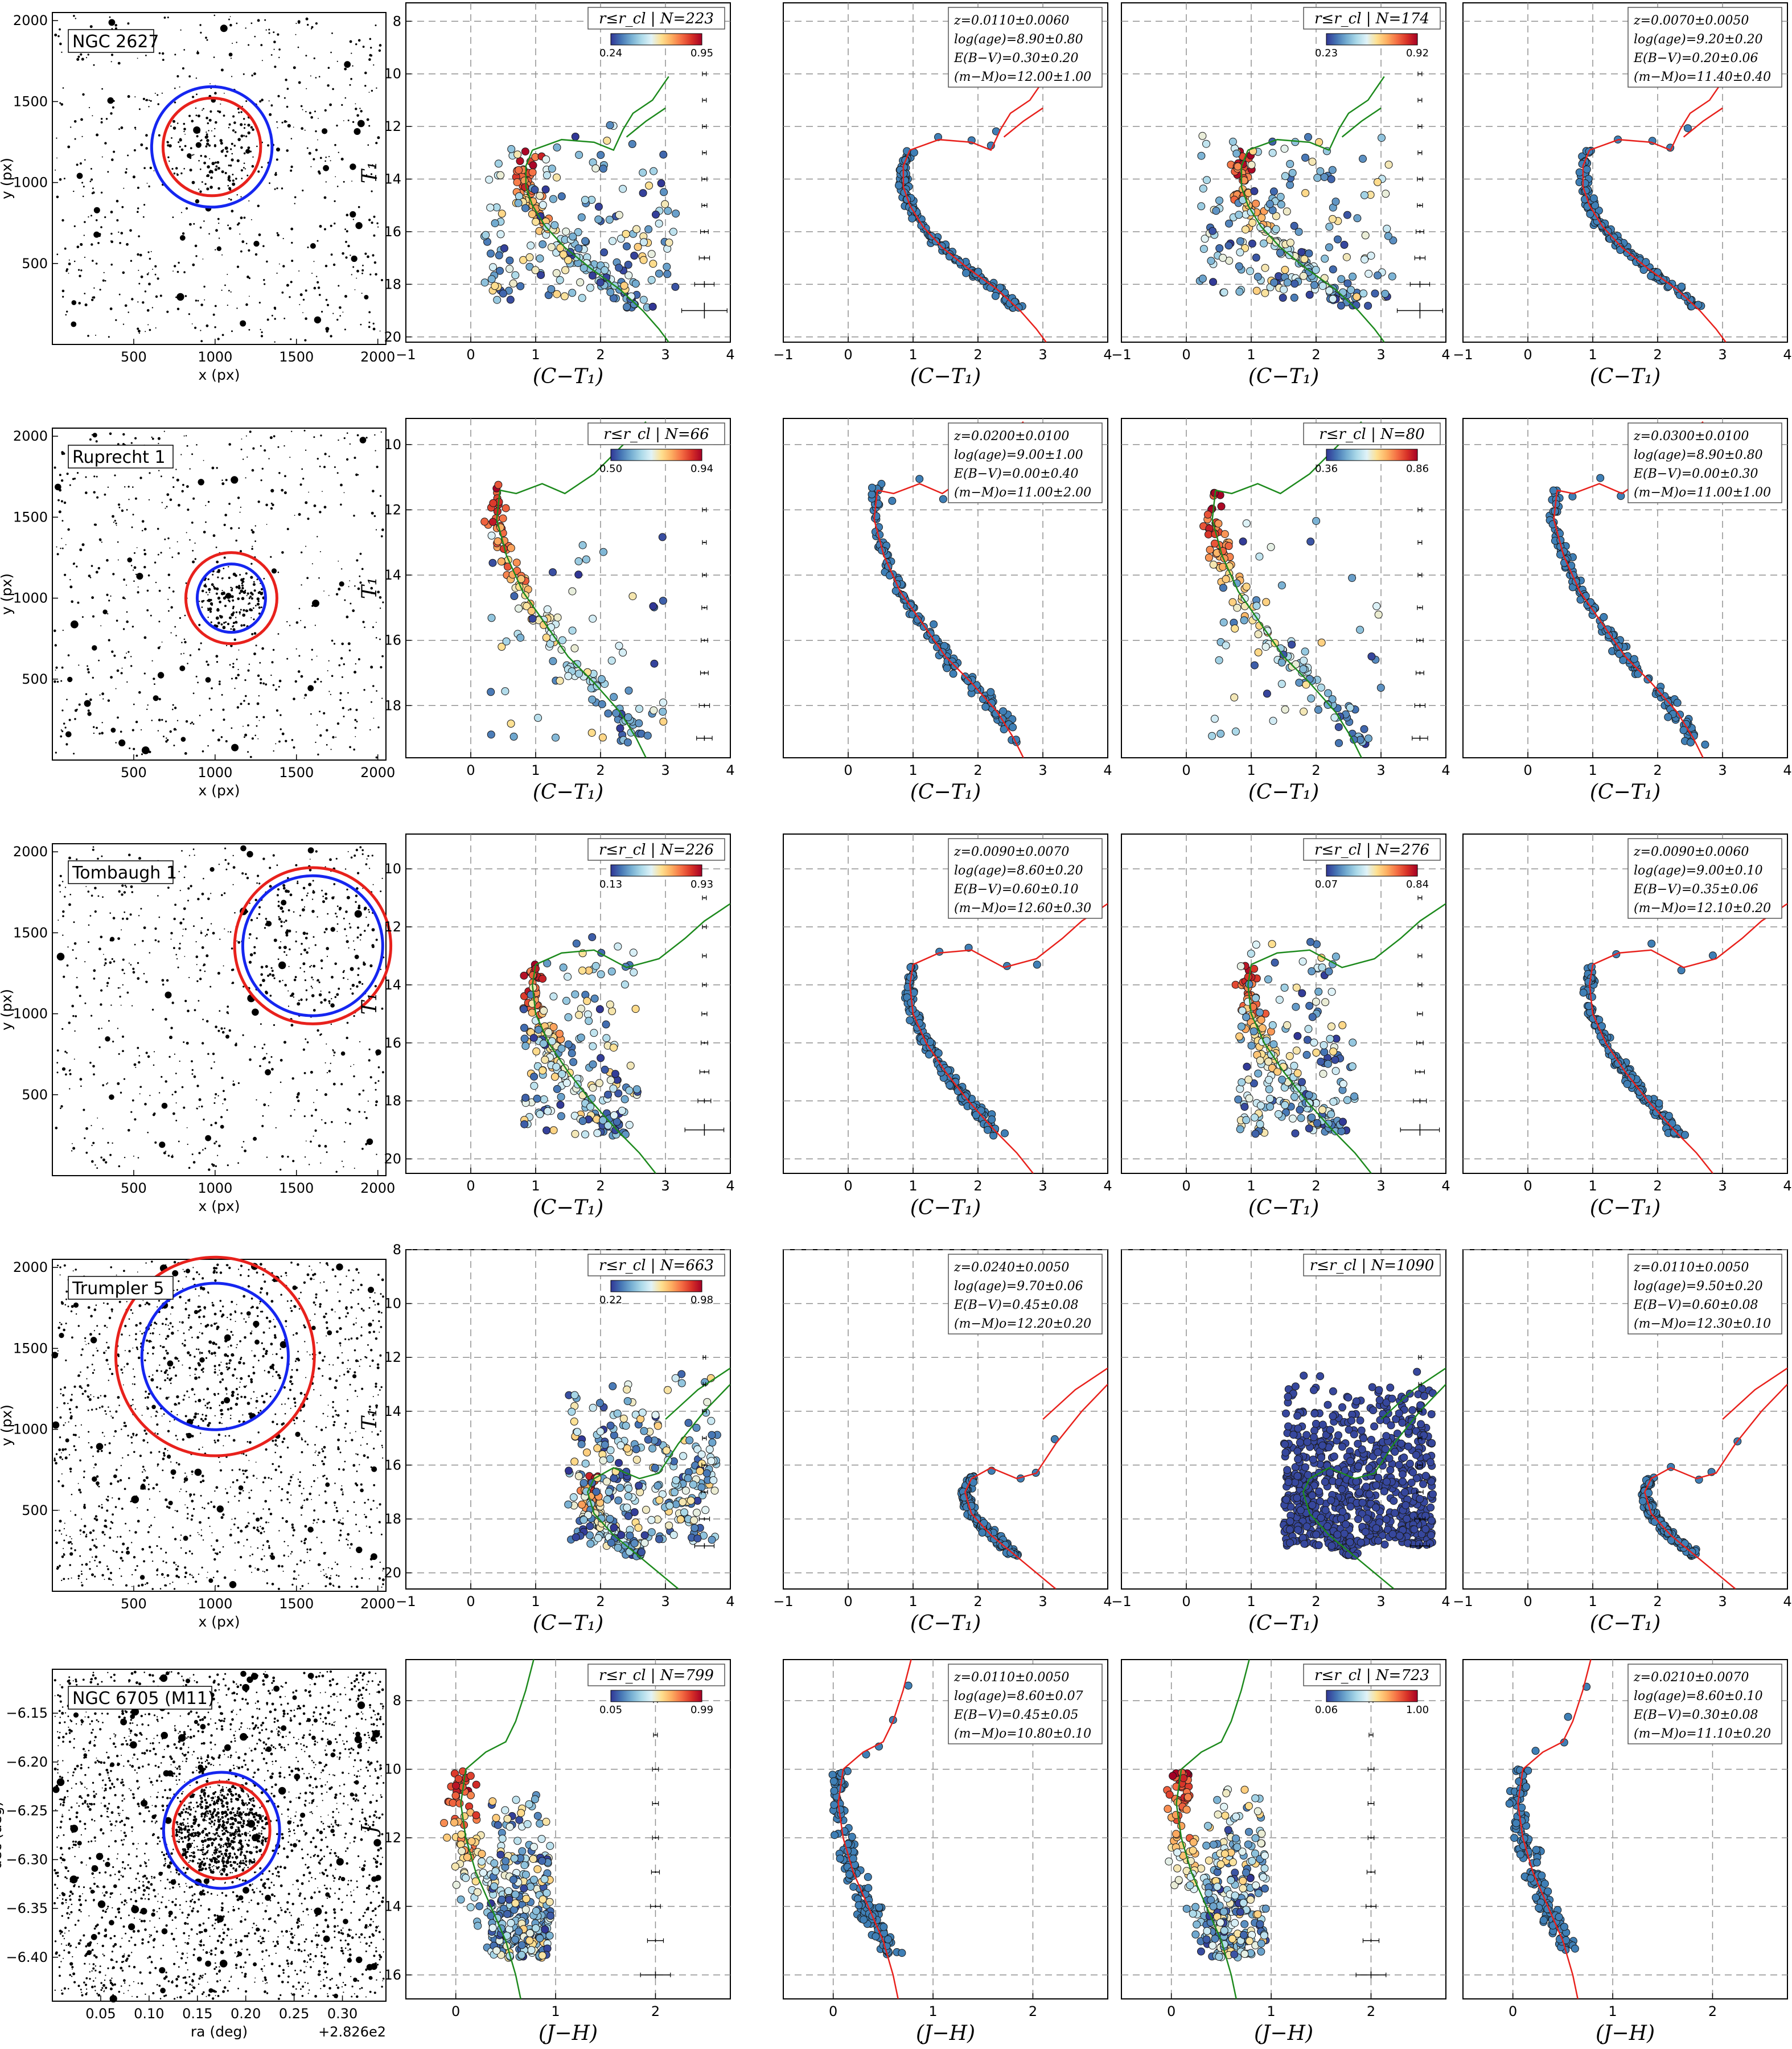 The width and height of the screenshot is (1792, 2049). I want to click on y-tick-label: 2000, so click(30, 20).